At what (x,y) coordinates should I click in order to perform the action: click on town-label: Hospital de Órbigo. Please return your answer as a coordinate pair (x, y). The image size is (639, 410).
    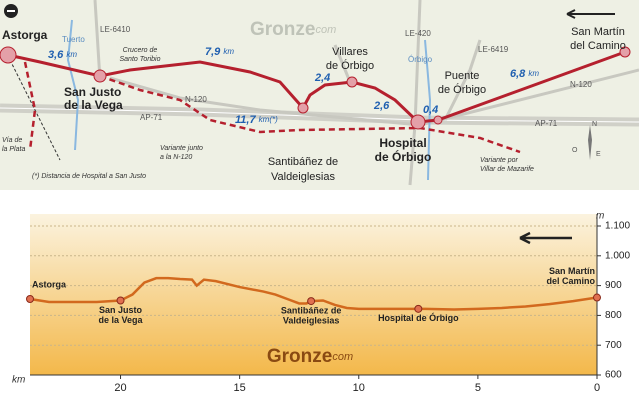
    Looking at the image, I should click on (418, 317).